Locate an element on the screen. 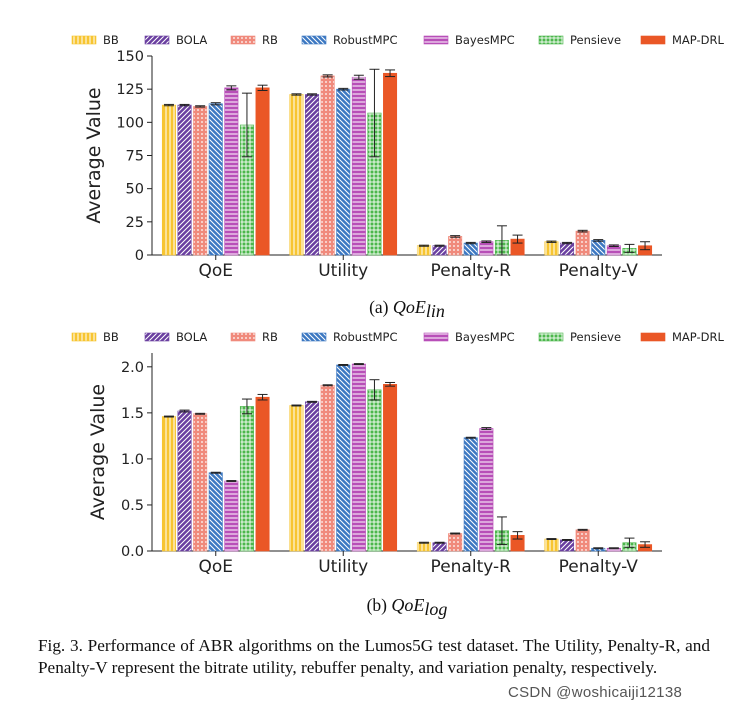  y-tick-label: 125 is located at coordinates (130, 90).